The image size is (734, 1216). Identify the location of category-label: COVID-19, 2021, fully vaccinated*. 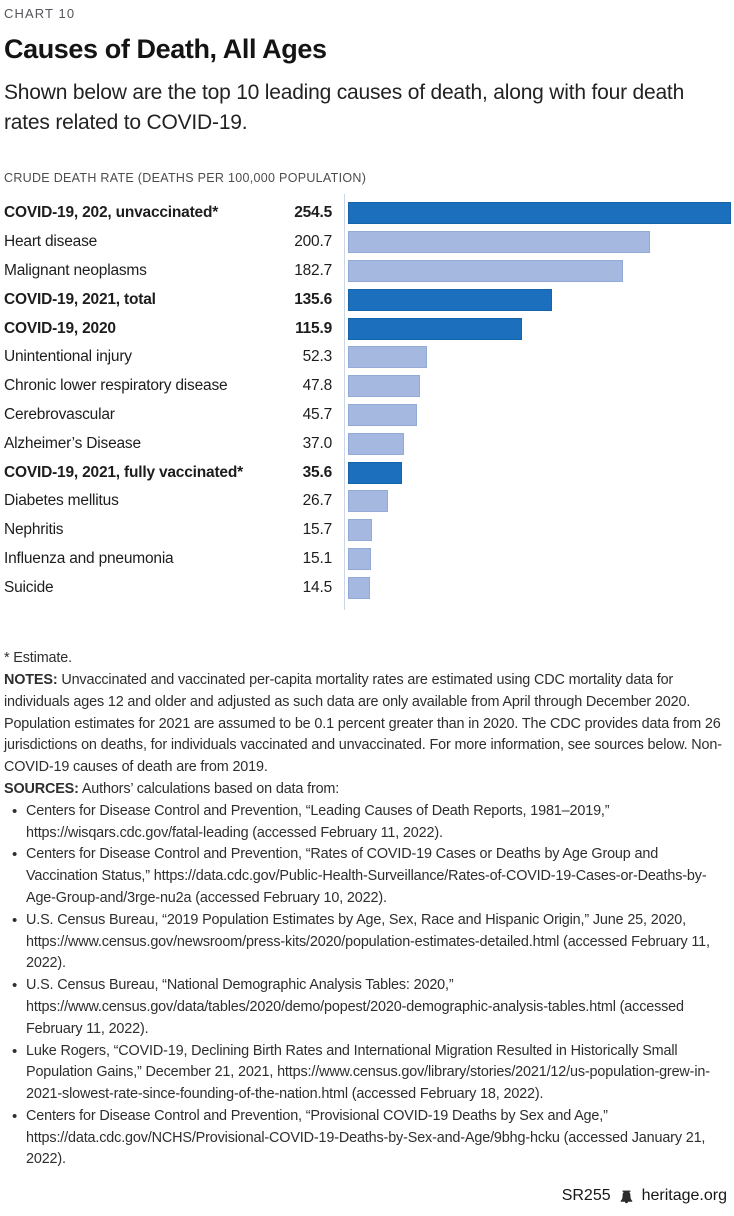
(123, 472).